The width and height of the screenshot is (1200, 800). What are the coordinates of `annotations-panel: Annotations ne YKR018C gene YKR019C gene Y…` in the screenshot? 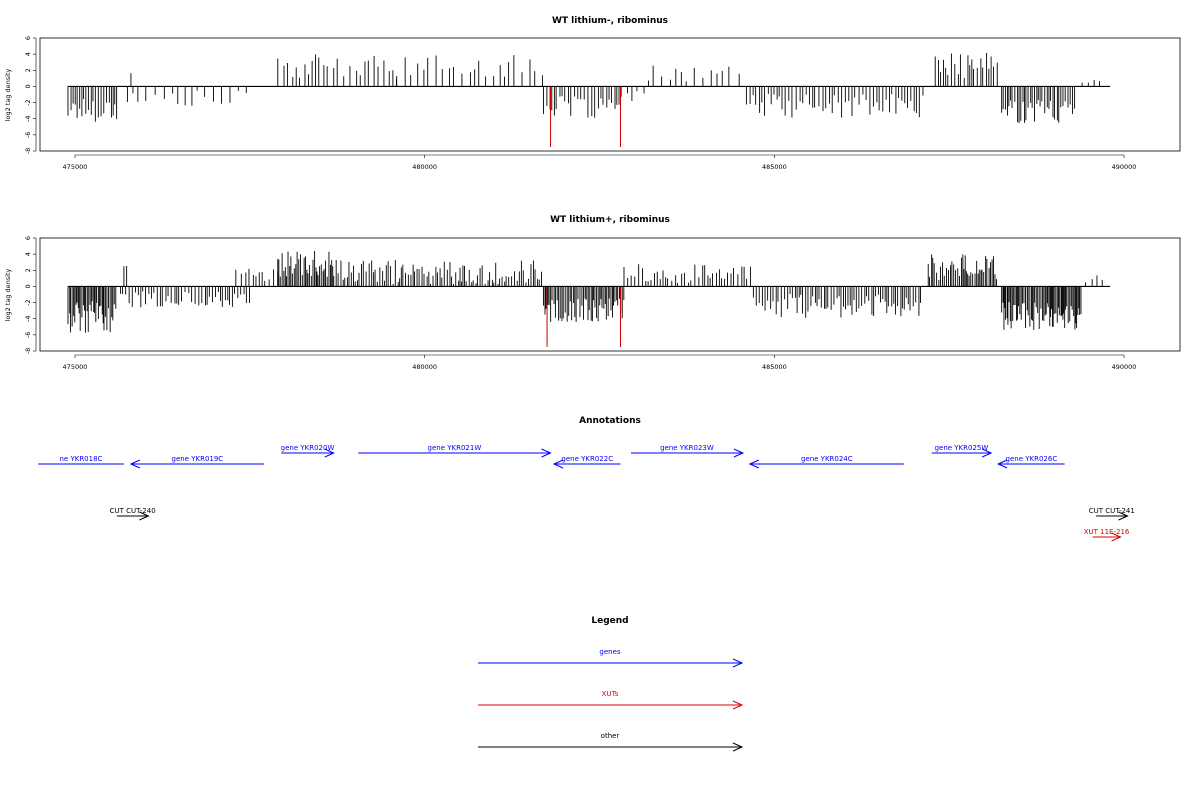 It's located at (586, 479).